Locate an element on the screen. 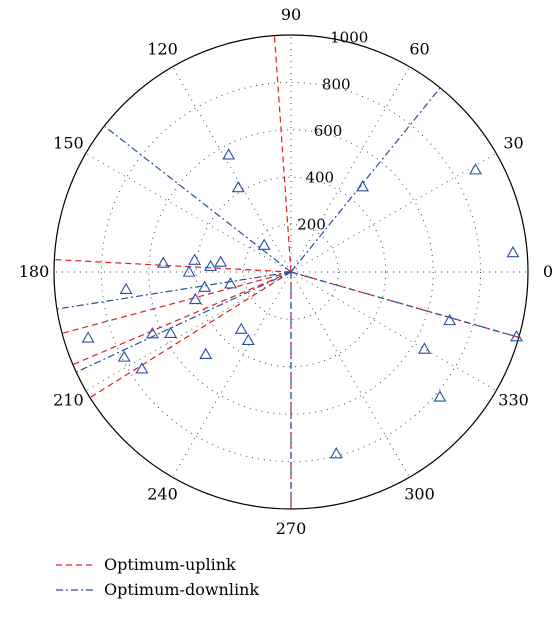  theta-tick-label-0: 0 is located at coordinates (548, 271).